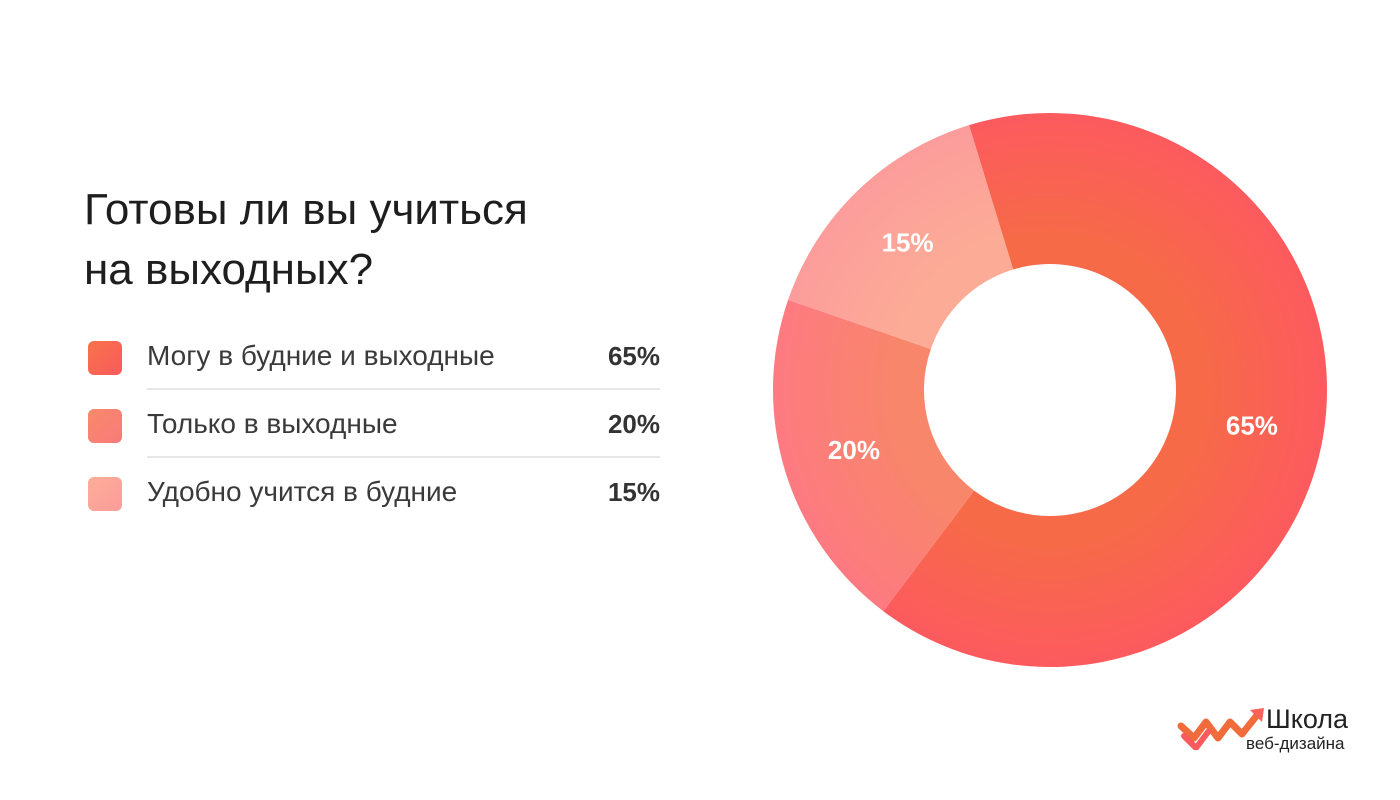 The height and width of the screenshot is (800, 1400). Describe the element at coordinates (633, 356) in the screenshot. I see `legend-value: 65%` at that location.